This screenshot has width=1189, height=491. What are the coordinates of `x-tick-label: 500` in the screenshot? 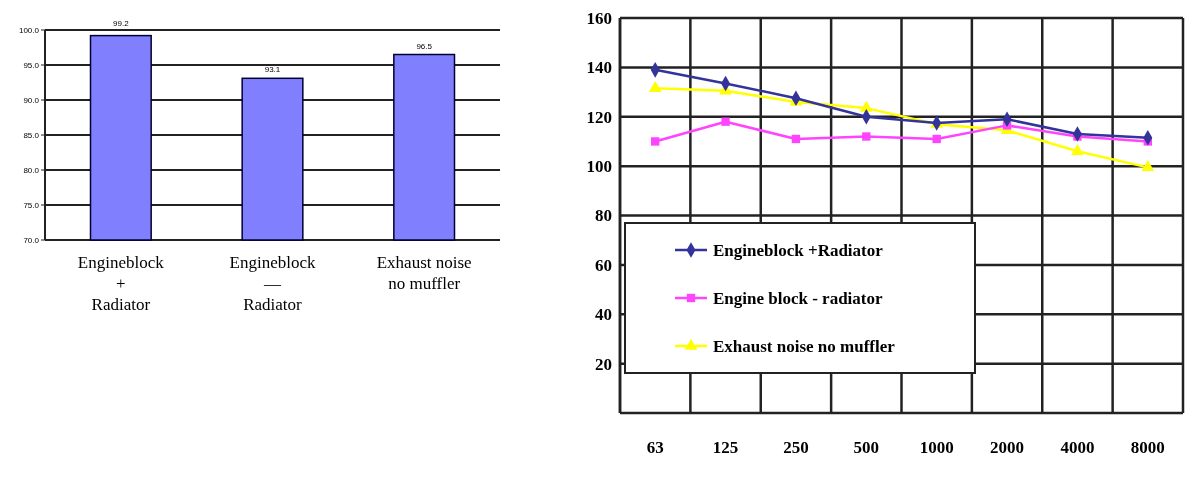 It's located at (866, 447).